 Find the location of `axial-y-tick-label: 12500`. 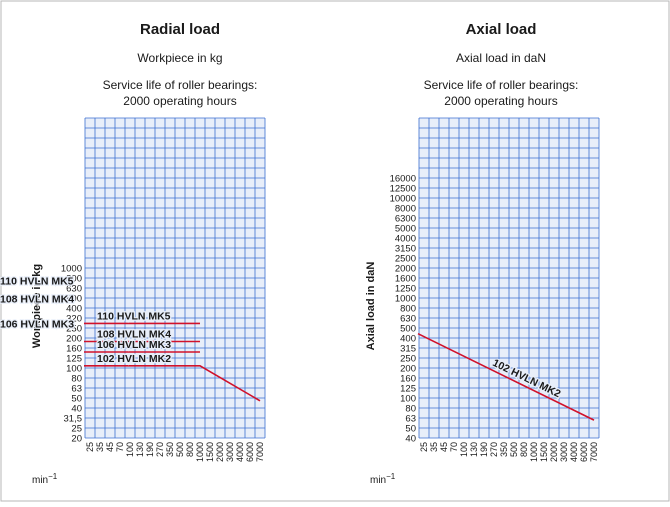

axial-y-tick-label: 12500 is located at coordinates (403, 189).